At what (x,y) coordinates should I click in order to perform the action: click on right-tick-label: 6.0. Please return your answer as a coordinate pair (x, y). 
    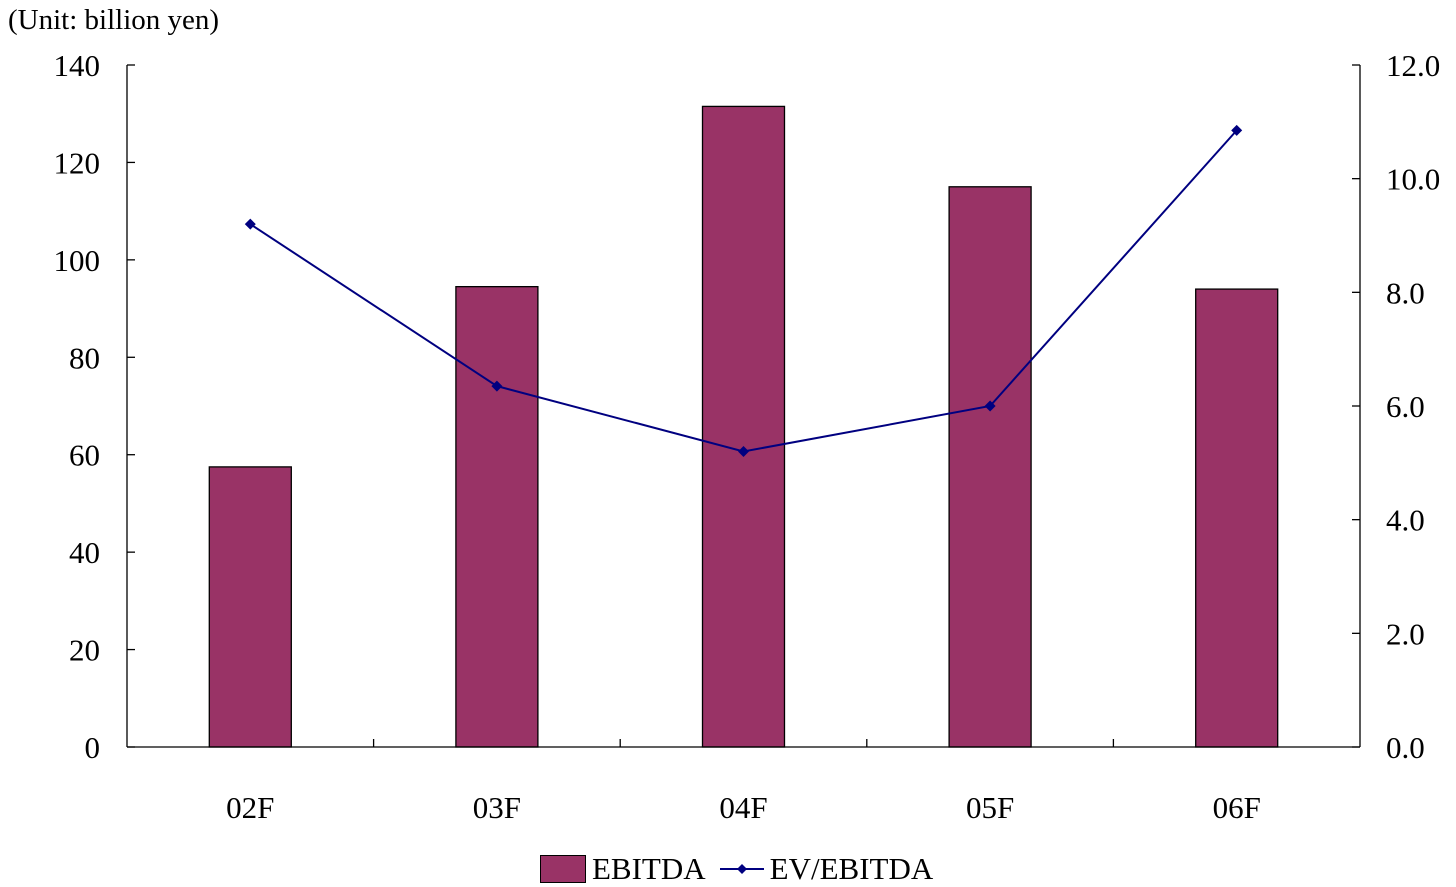
    Looking at the image, I should click on (1405, 406).